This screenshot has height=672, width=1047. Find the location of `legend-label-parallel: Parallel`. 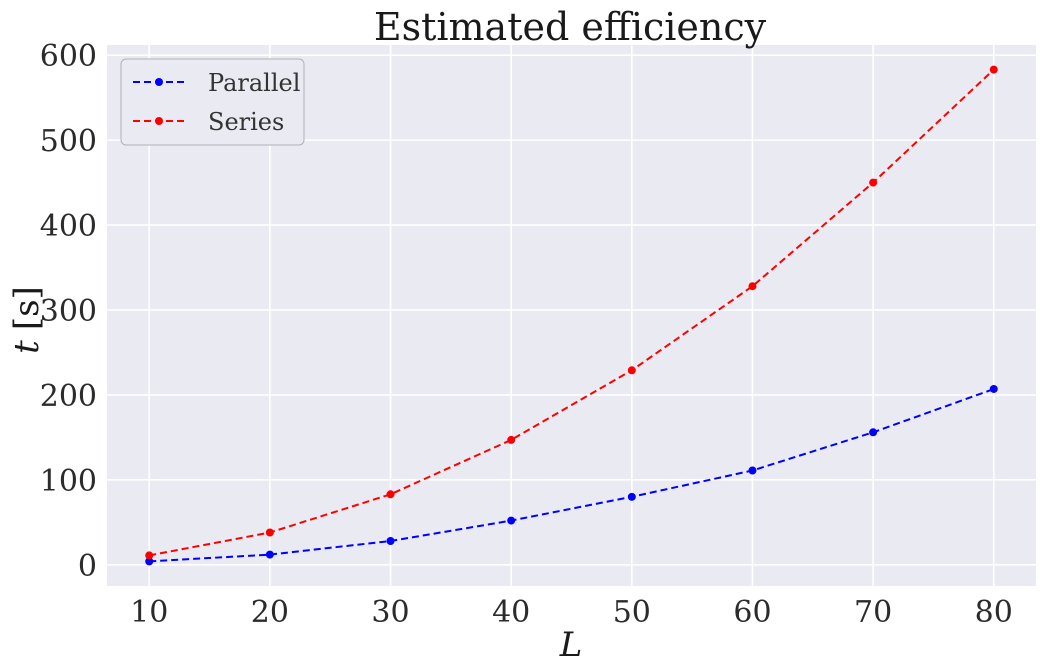

legend-label-parallel: Parallel is located at coordinates (254, 83).